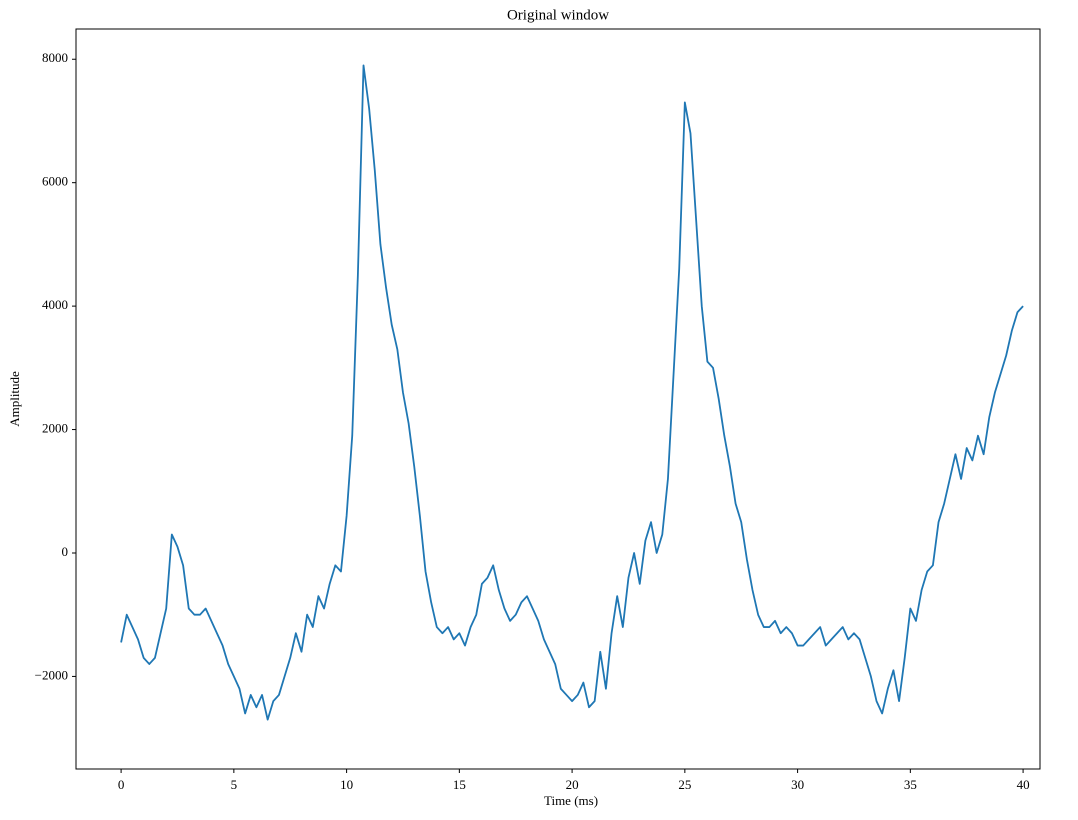  I want to click on x-tick-label: 5, so click(234, 784).